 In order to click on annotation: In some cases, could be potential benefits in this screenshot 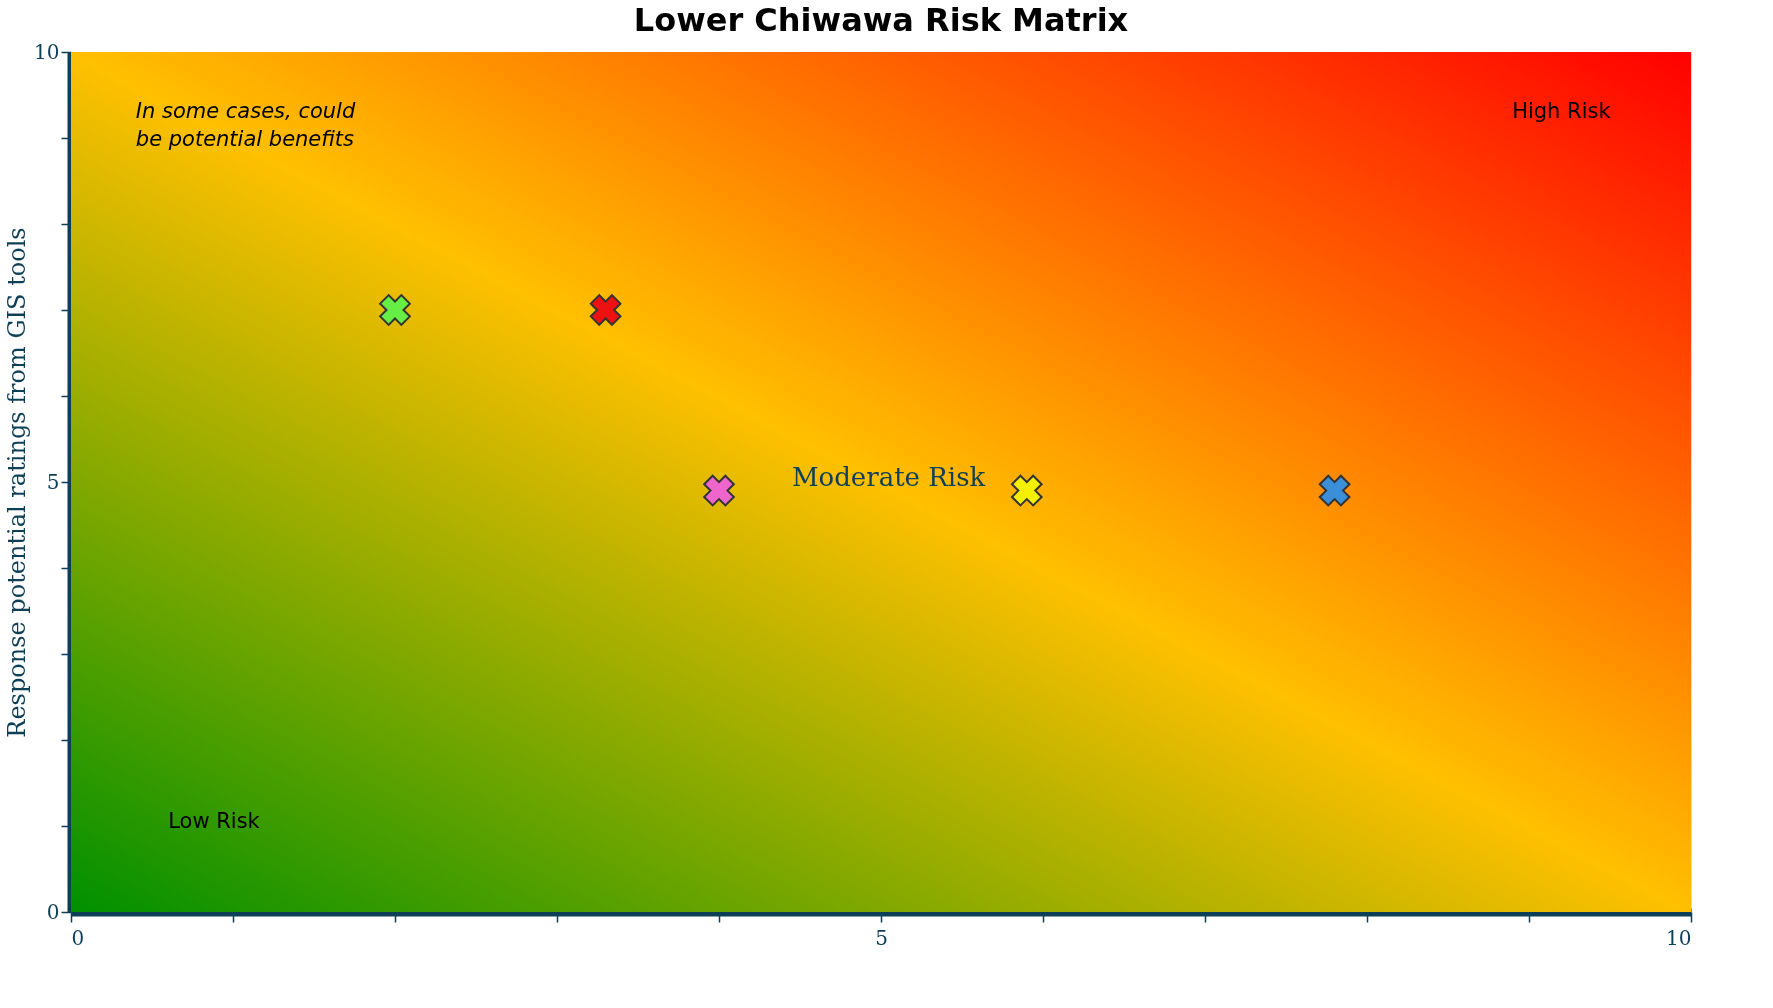, I will do `click(245, 125)`.